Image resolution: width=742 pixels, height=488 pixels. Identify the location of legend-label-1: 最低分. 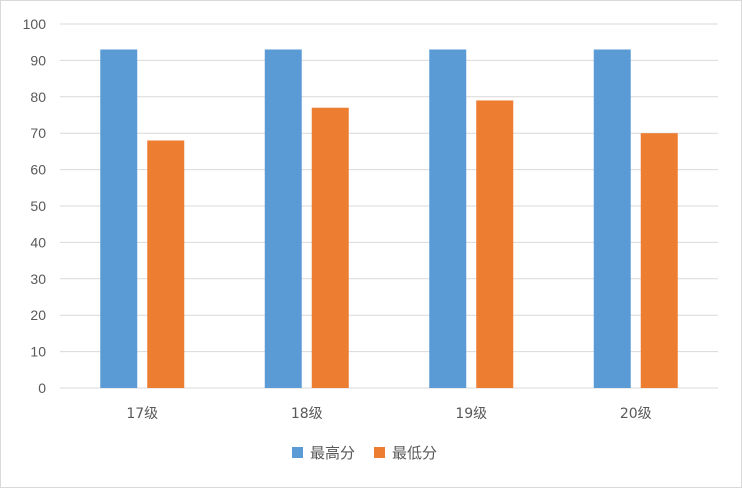
(414, 453).